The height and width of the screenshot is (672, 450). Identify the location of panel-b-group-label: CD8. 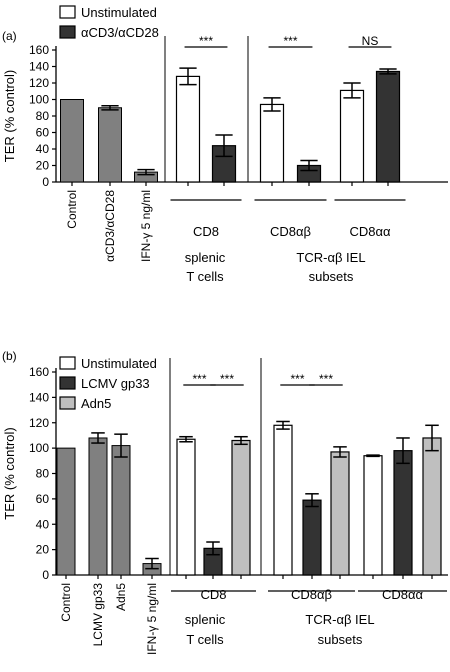
(213, 594).